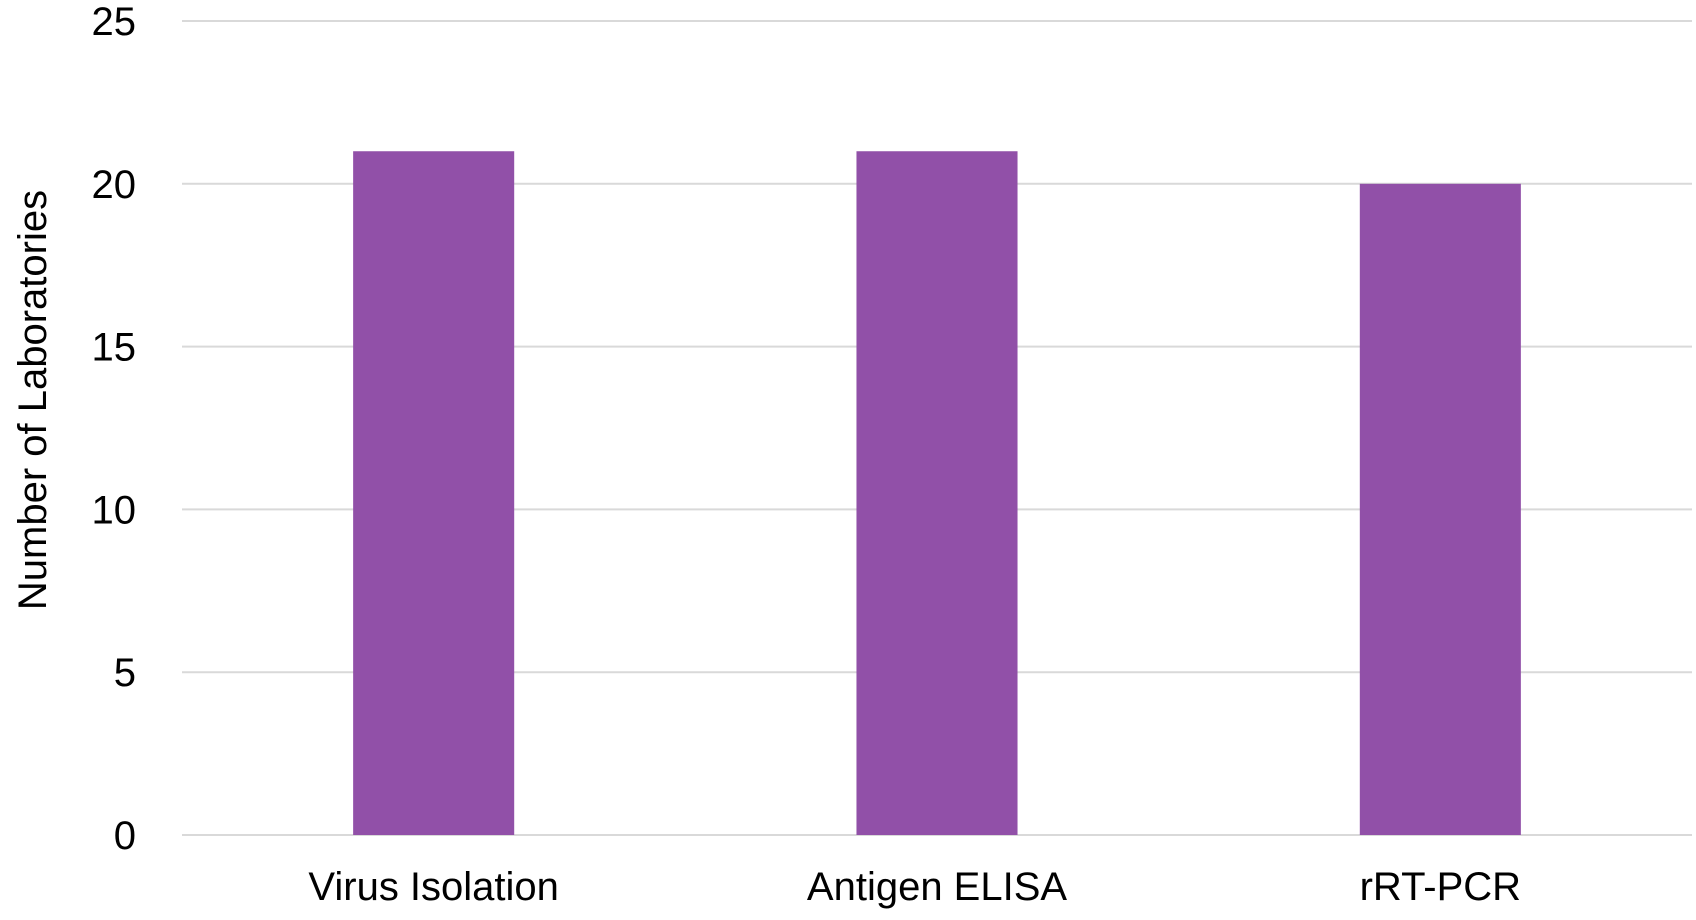  I want to click on bar-antigen-elisa, so click(937, 493).